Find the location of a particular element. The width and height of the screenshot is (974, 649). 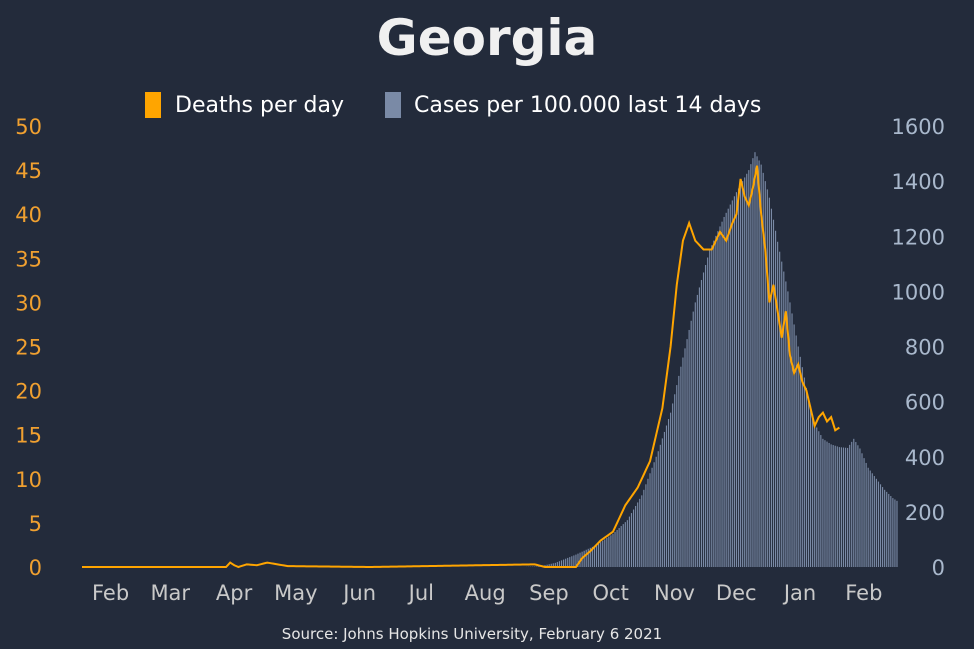

x-axis: Feb Mar Apr May Jun Jul Aug Sep Oct Nov Dec Jan Feb is located at coordinates (487, 593).